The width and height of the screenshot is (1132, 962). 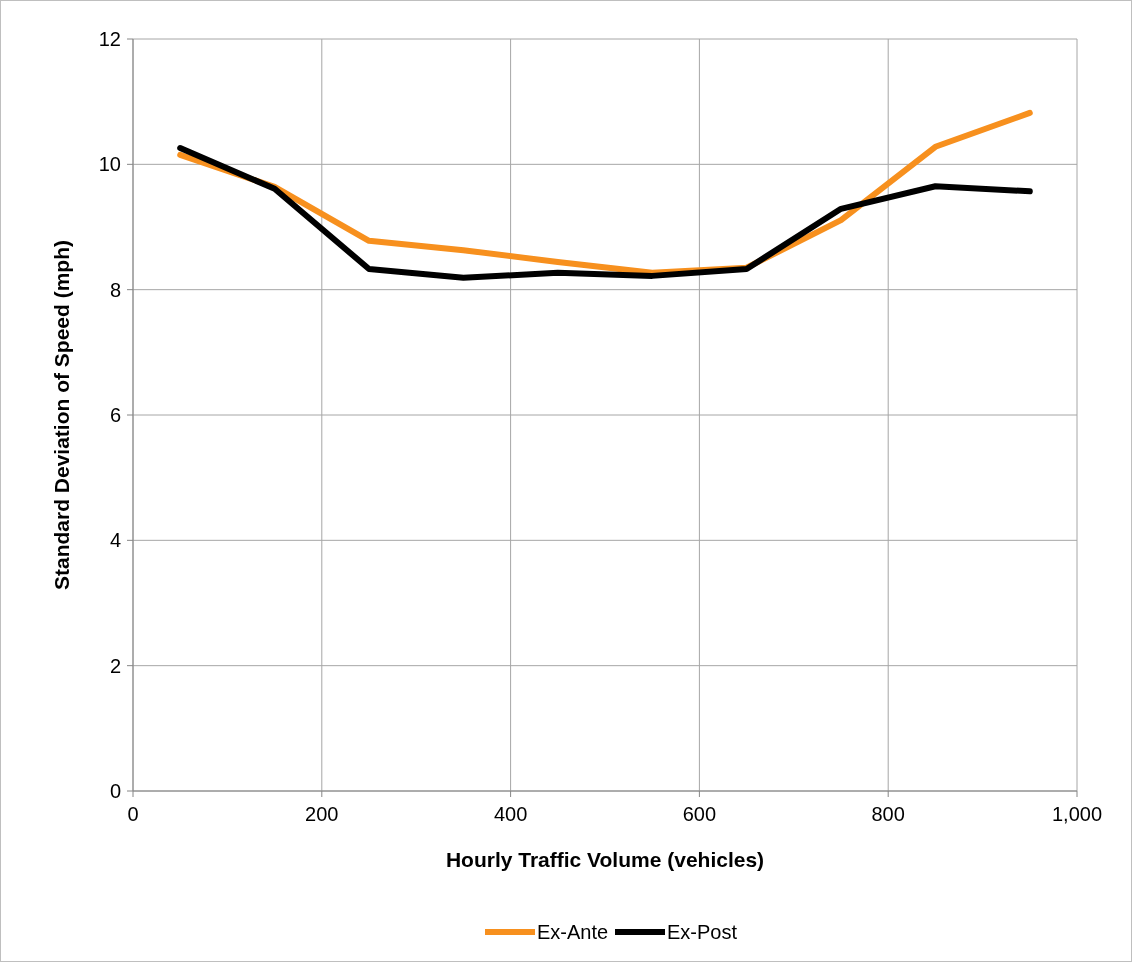 I want to click on y-tick-label: 0, so click(x=115, y=791).